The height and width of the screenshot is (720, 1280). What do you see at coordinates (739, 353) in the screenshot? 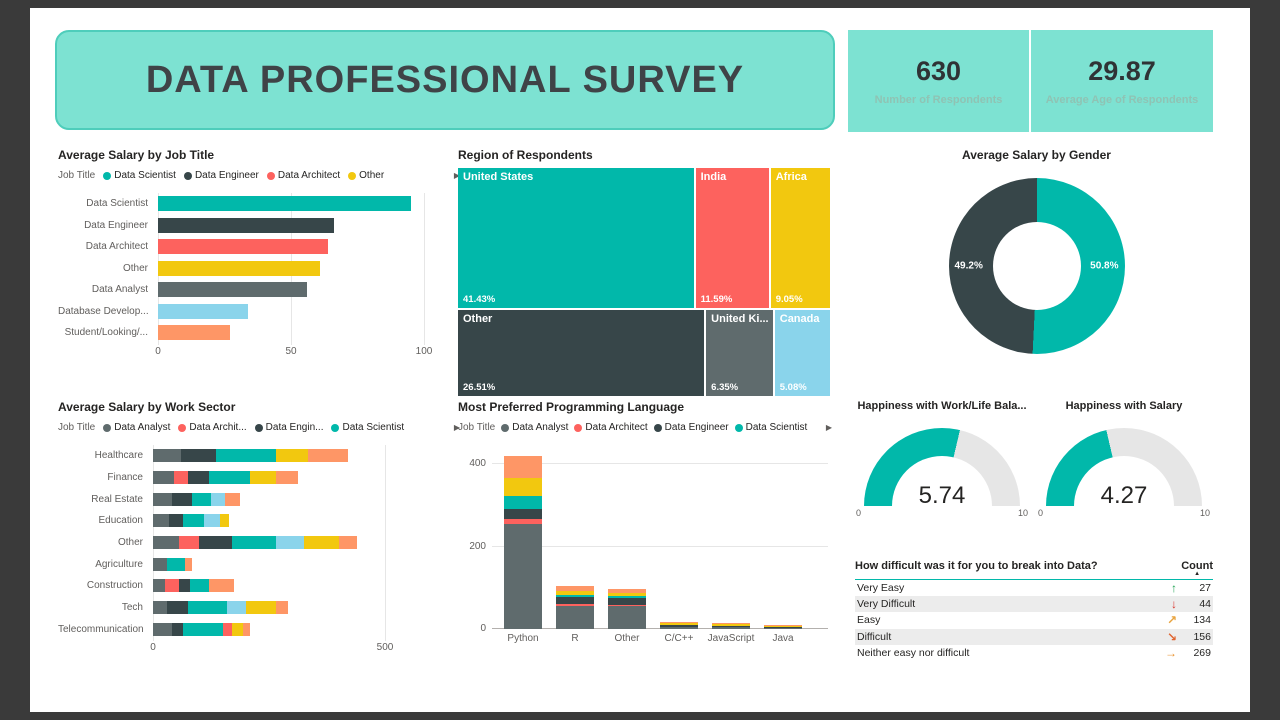
I see `treemap-cell-united-ki-: United Ki... 6.35%` at bounding box center [739, 353].